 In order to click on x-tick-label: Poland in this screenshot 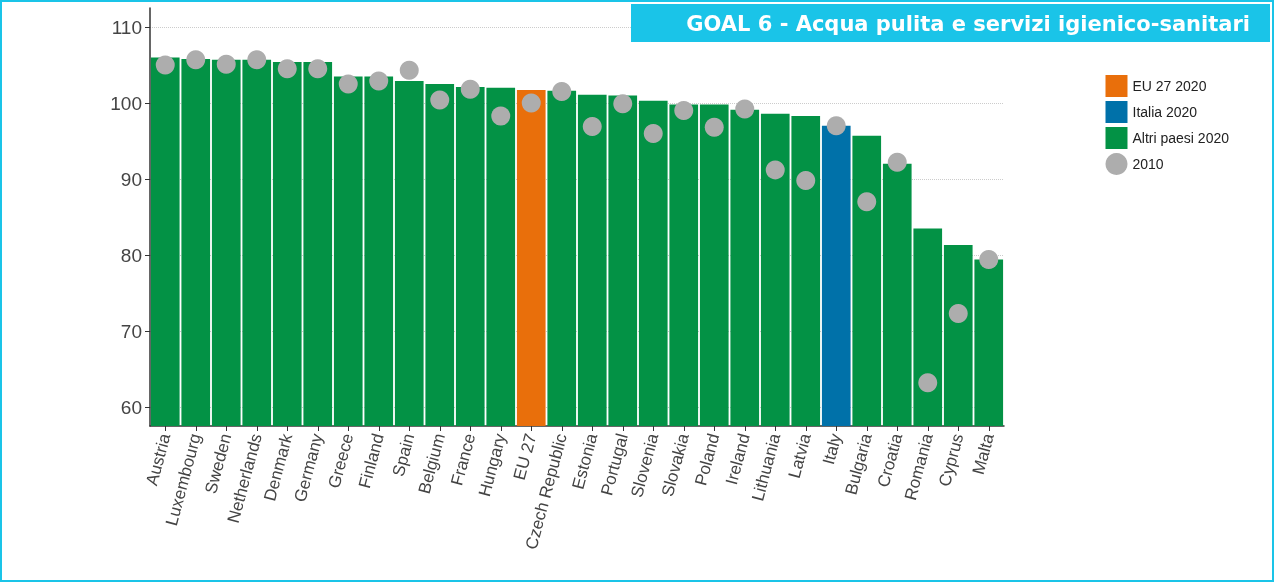, I will do `click(707, 459)`.